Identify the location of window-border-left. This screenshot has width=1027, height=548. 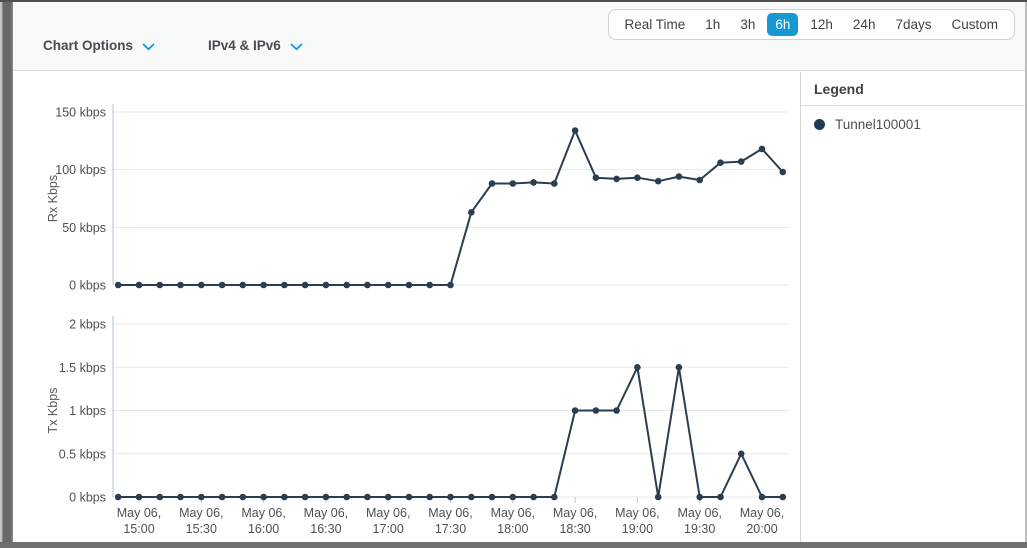
(6, 274).